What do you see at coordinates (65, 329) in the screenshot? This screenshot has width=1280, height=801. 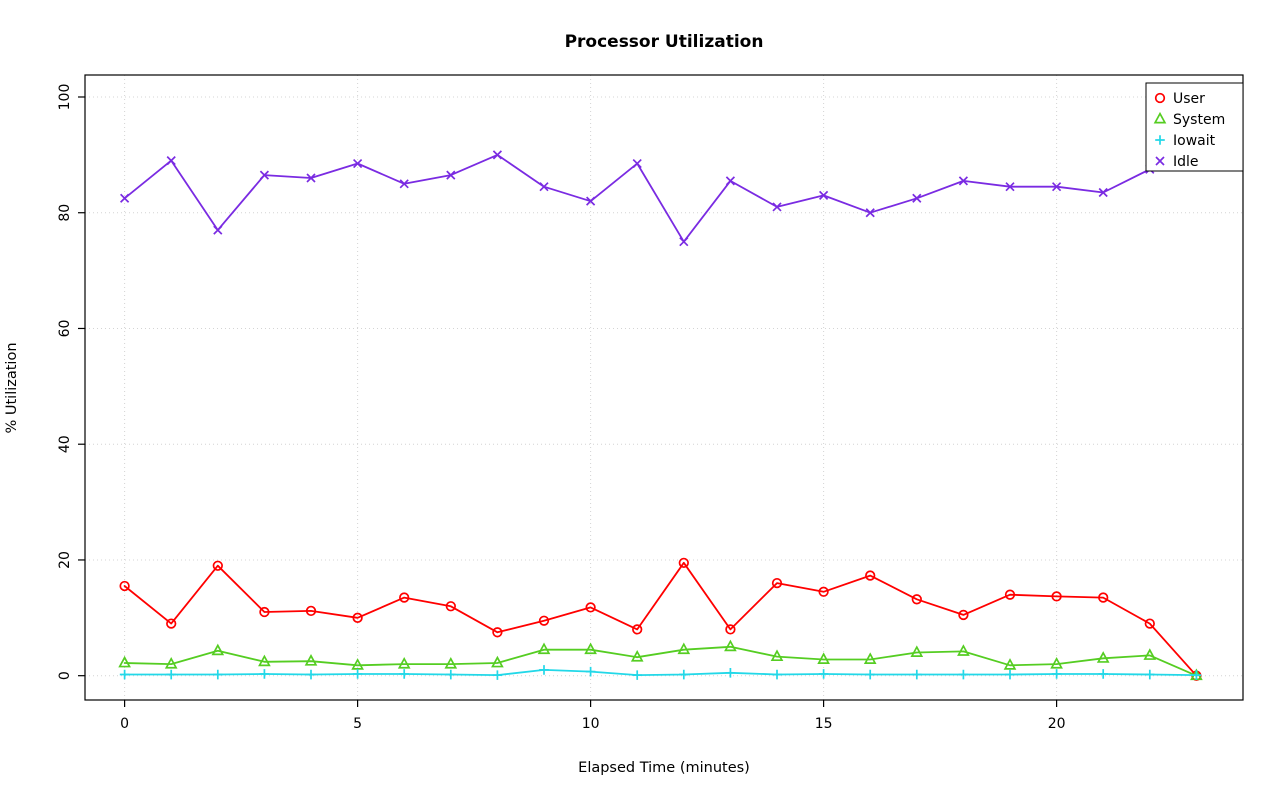 I see `y-tick-label: 60` at bounding box center [65, 329].